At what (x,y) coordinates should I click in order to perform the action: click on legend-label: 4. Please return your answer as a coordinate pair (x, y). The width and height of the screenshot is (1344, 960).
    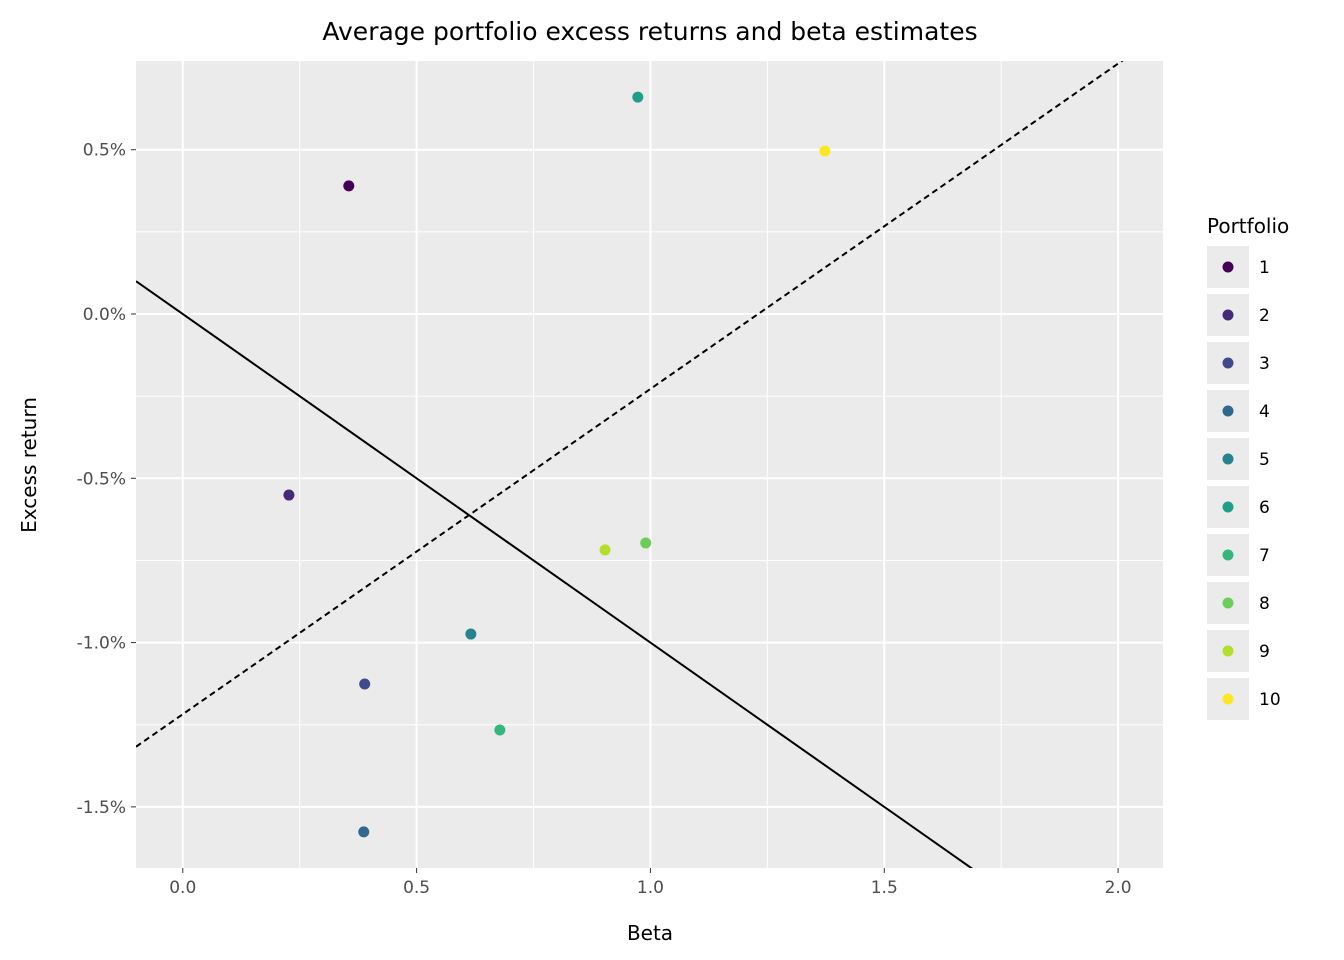
    Looking at the image, I should click on (1264, 412).